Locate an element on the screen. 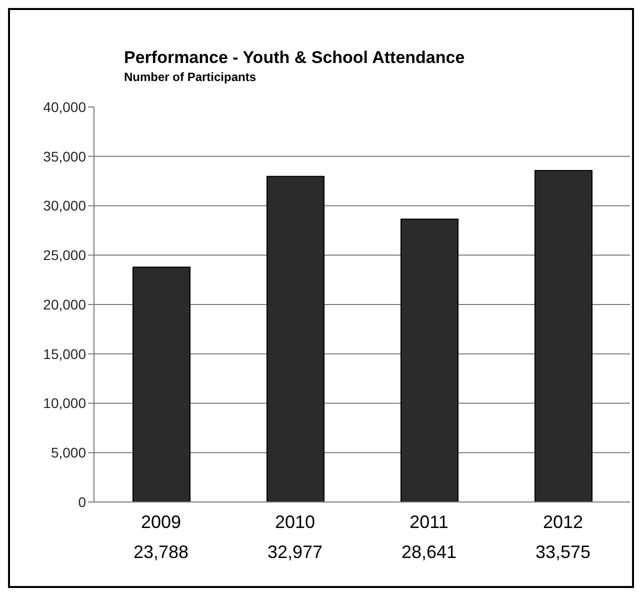 The width and height of the screenshot is (640, 592). chart-title: Performance - Youth & School Attendance is located at coordinates (294, 58).